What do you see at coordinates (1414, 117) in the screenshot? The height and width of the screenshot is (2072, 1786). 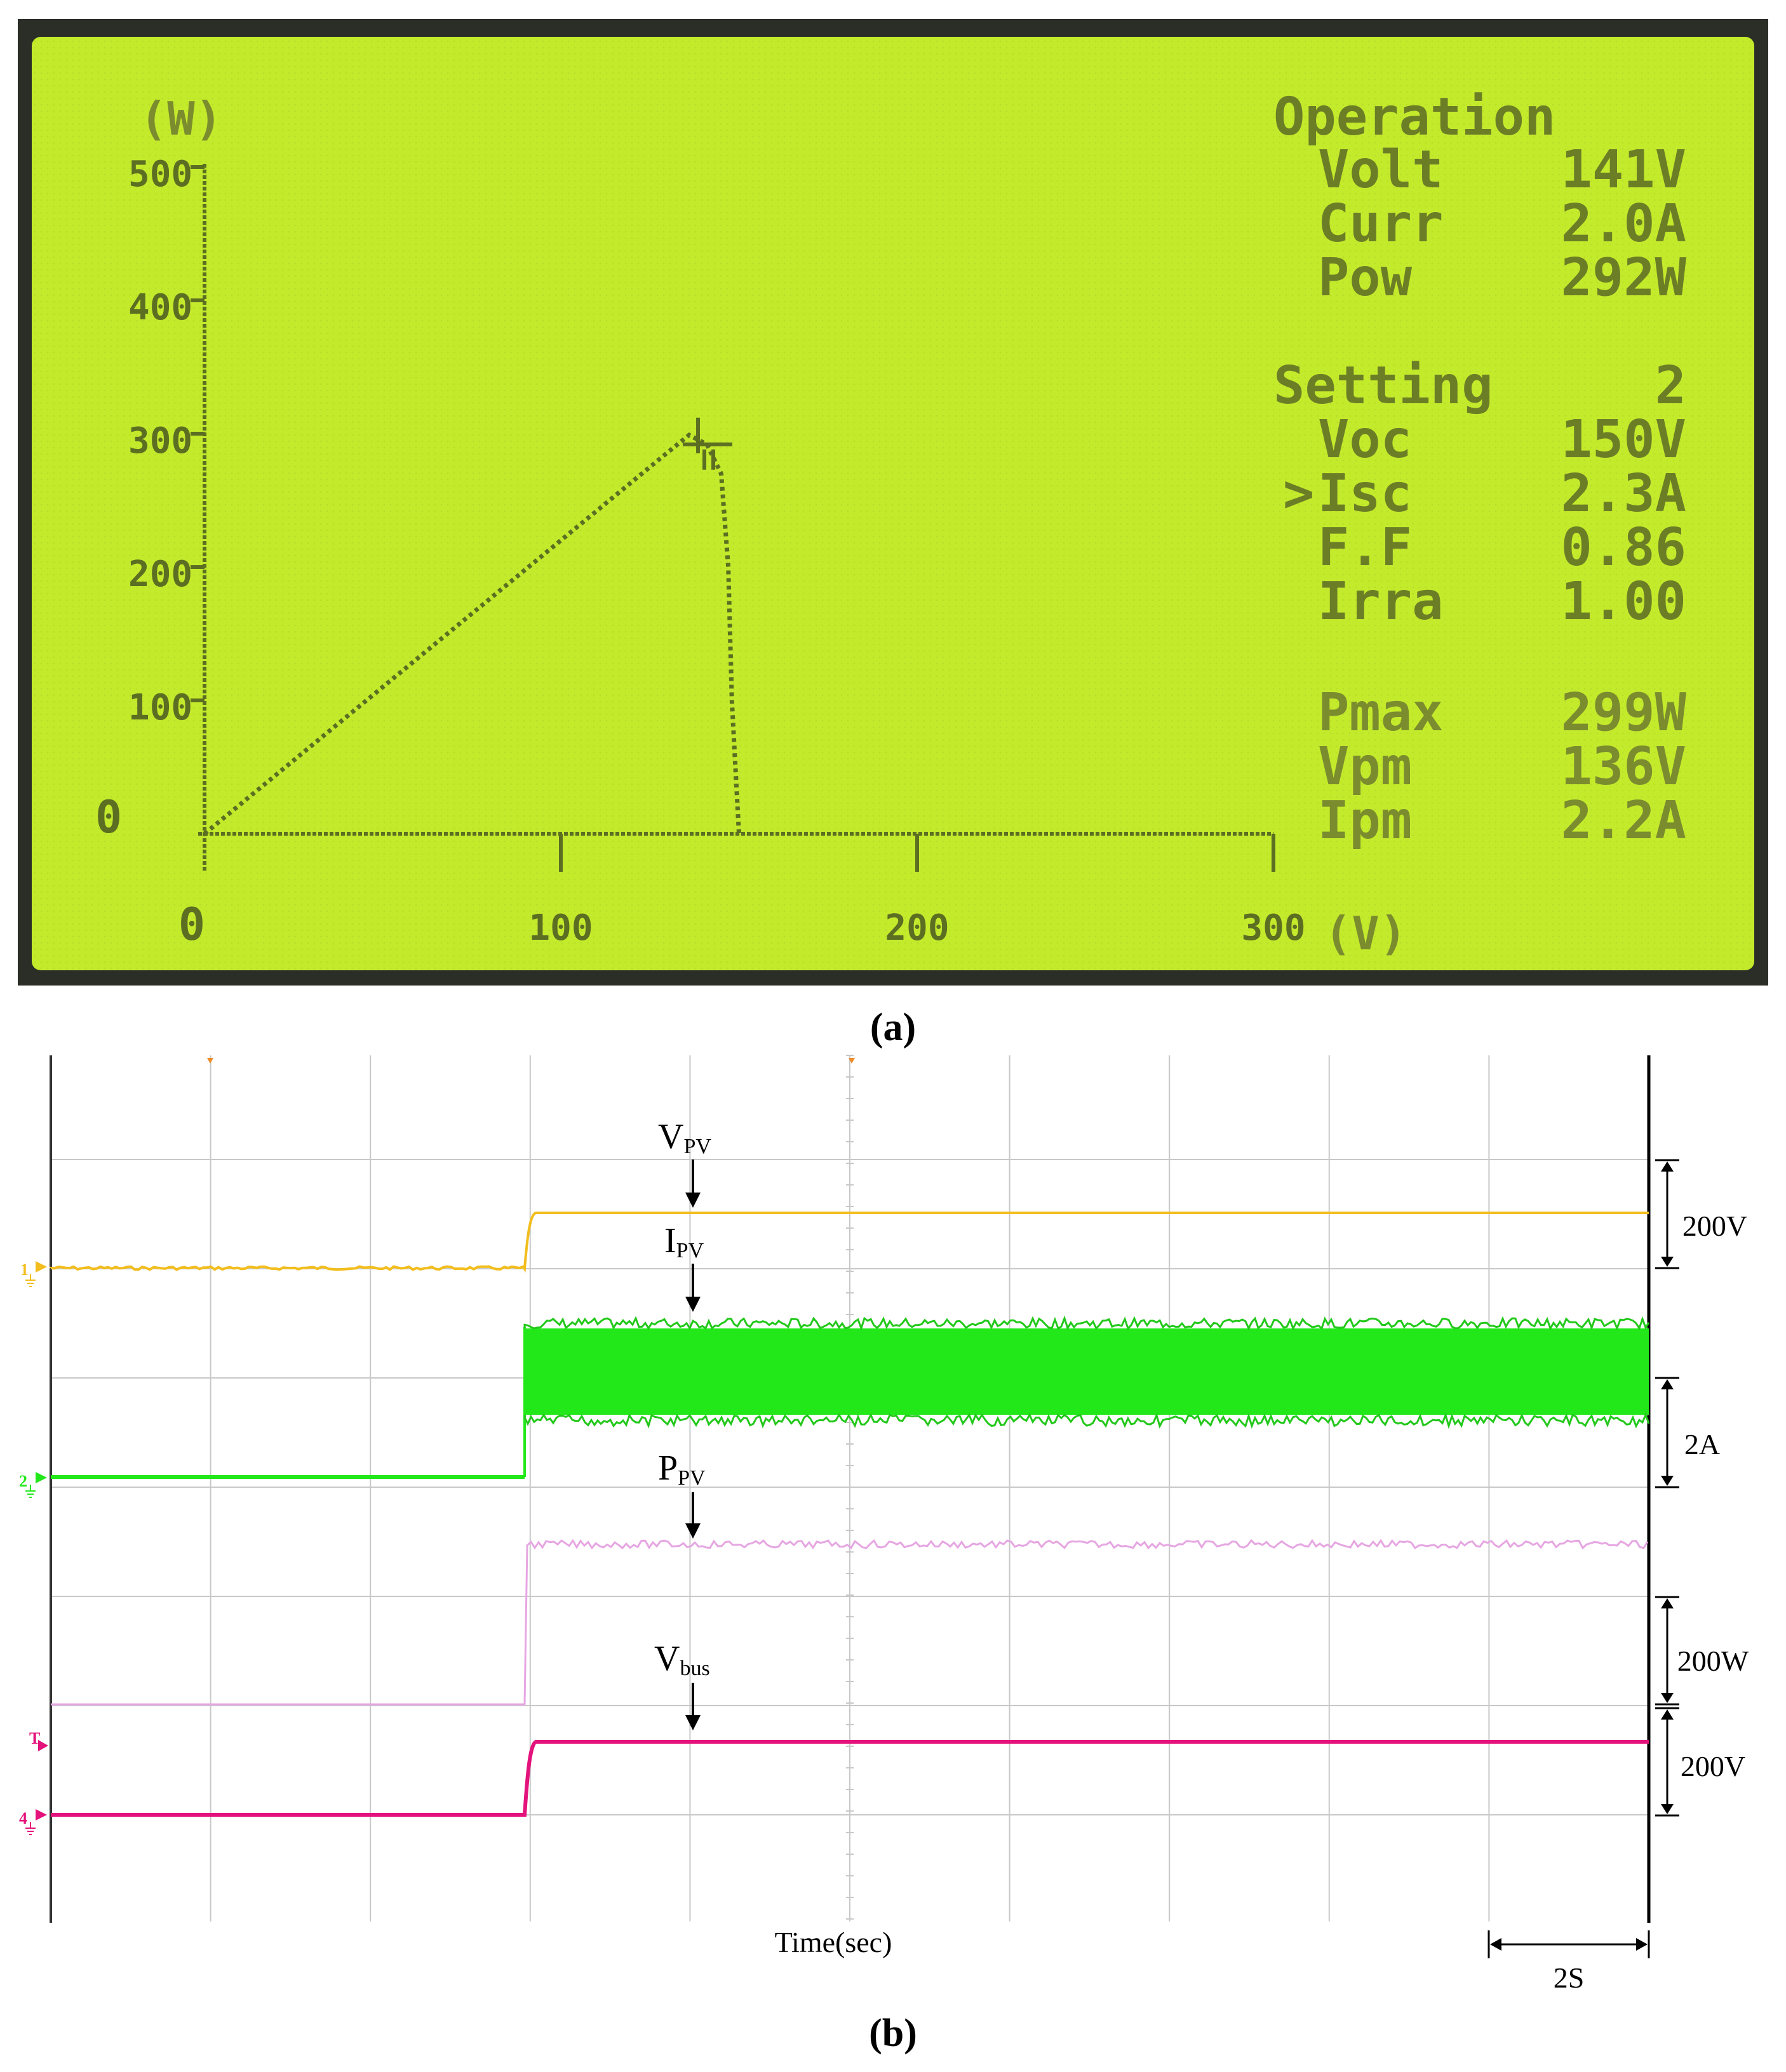 I see `operation-heading: Operation` at bounding box center [1414, 117].